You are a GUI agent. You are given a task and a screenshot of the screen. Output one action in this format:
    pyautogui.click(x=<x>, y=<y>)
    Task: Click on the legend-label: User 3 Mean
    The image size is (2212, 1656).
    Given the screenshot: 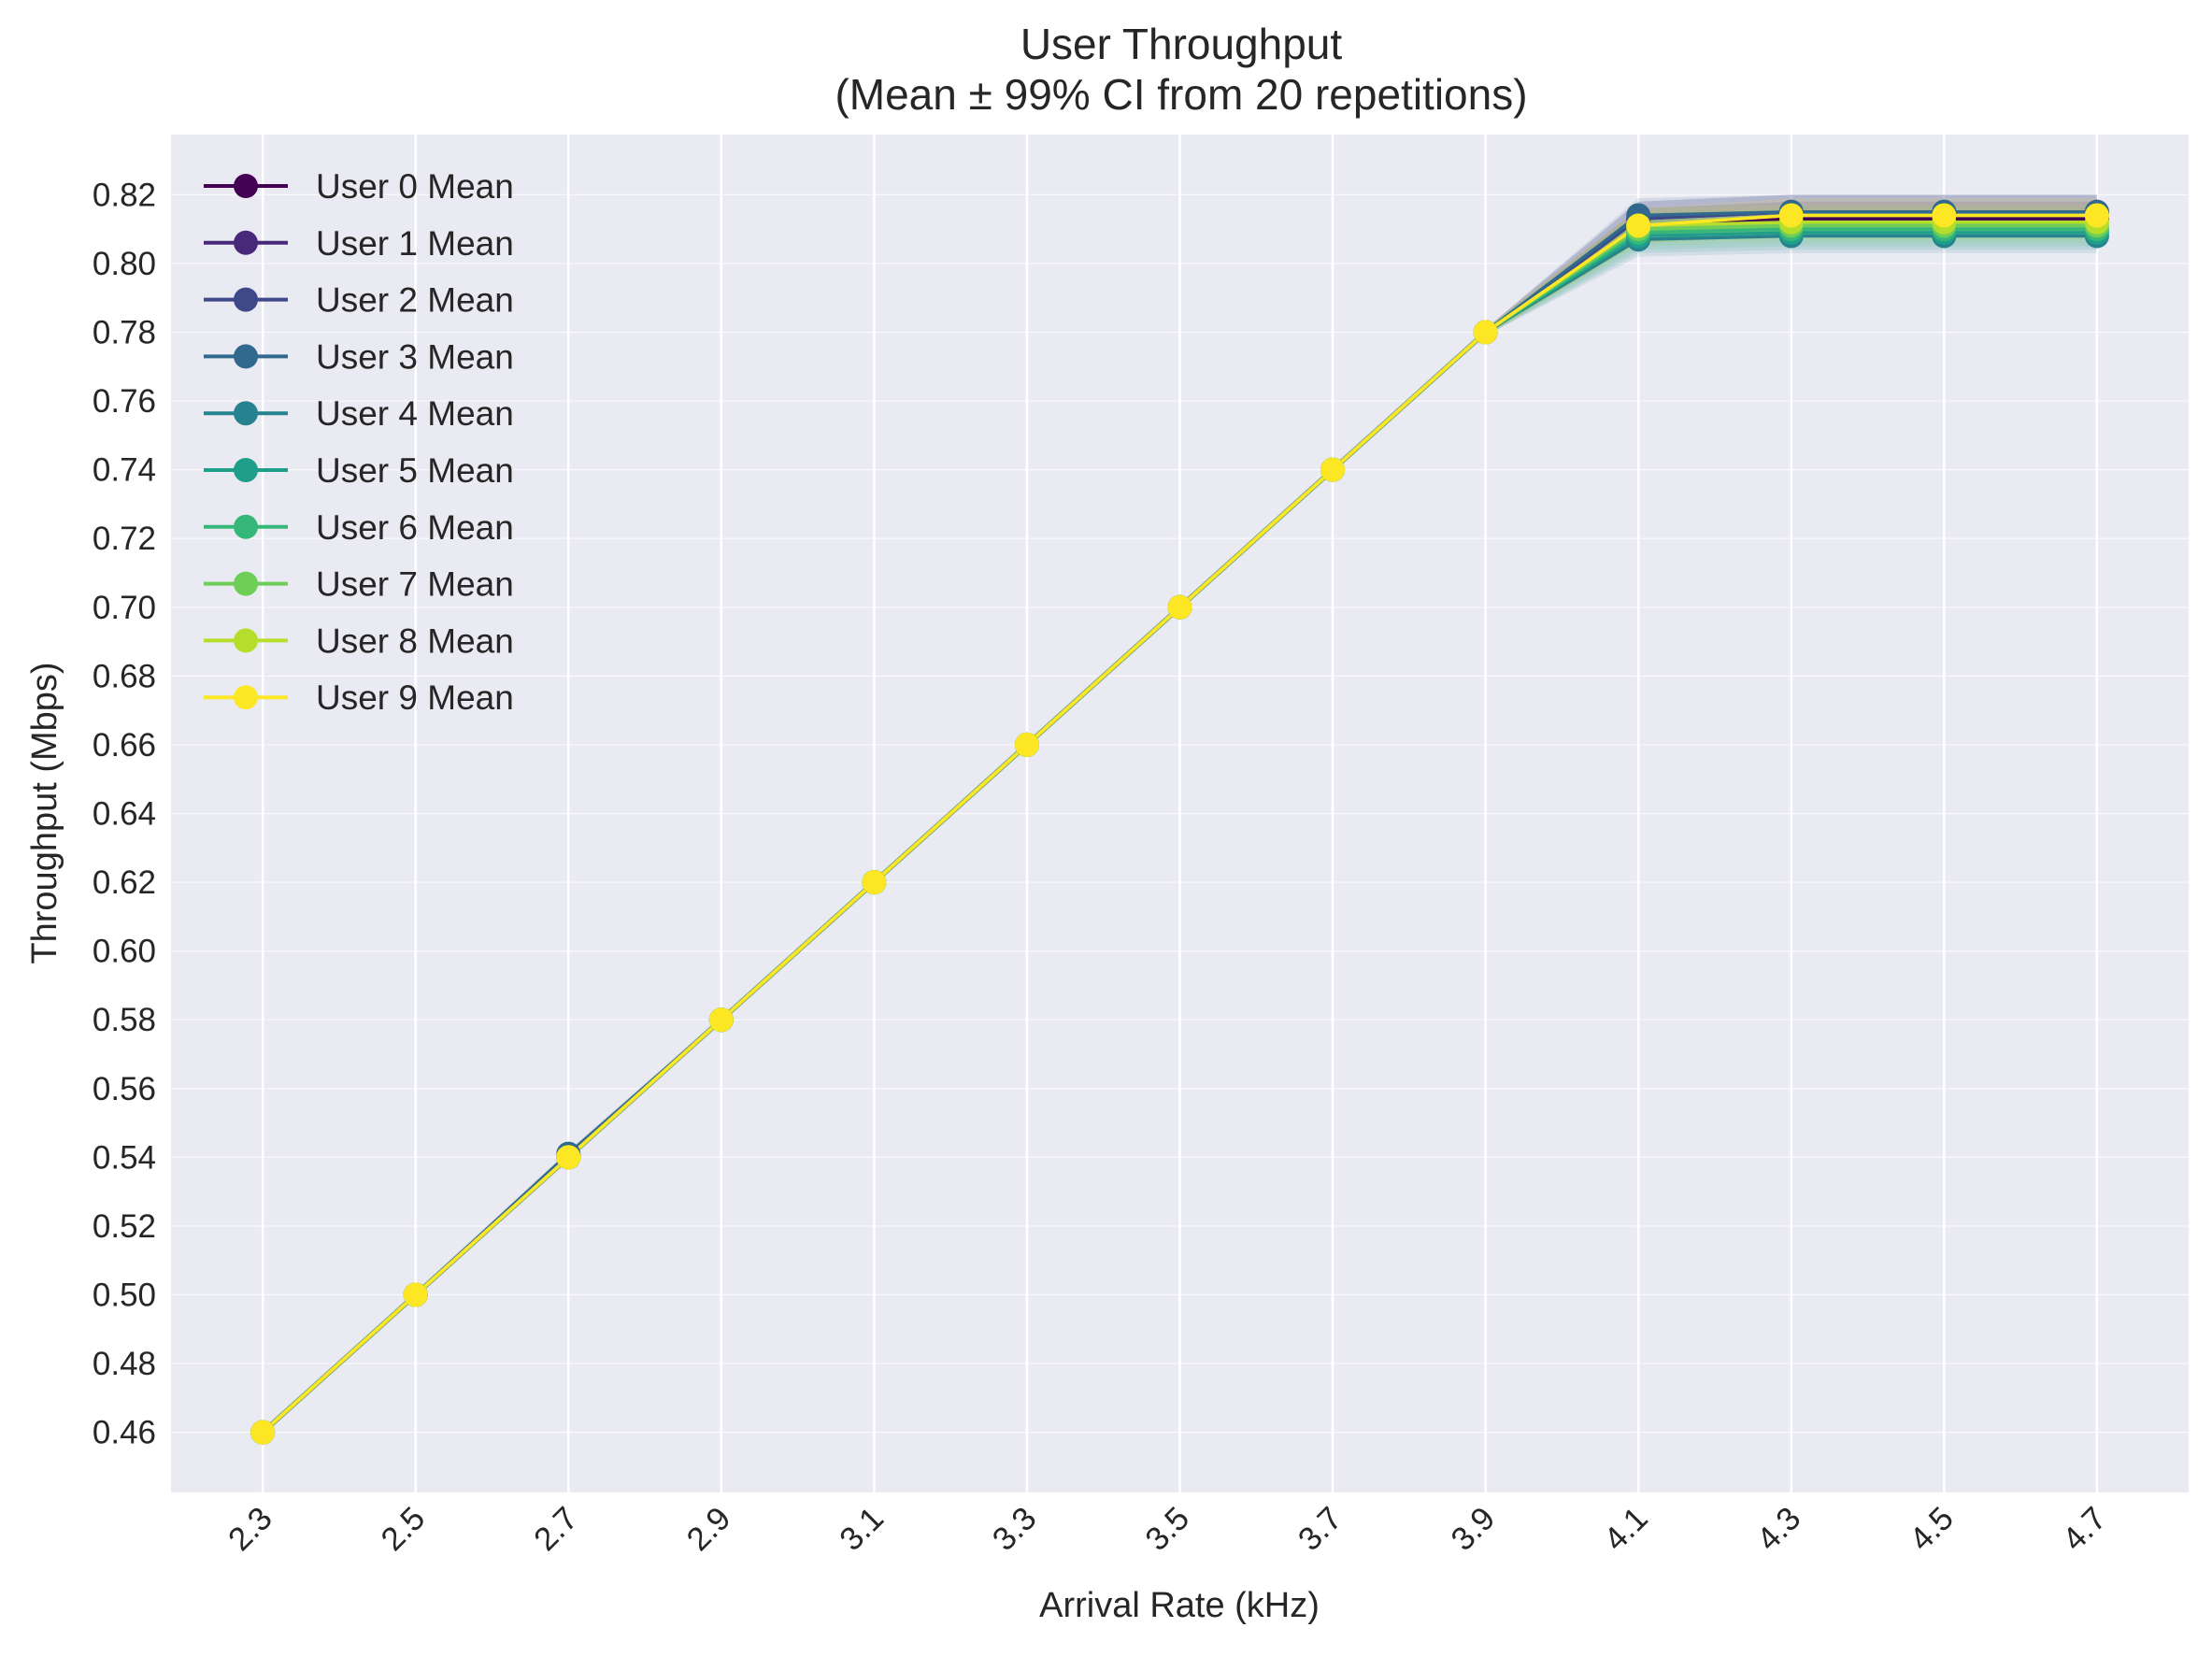 What is the action you would take?
    pyautogui.click(x=415, y=356)
    